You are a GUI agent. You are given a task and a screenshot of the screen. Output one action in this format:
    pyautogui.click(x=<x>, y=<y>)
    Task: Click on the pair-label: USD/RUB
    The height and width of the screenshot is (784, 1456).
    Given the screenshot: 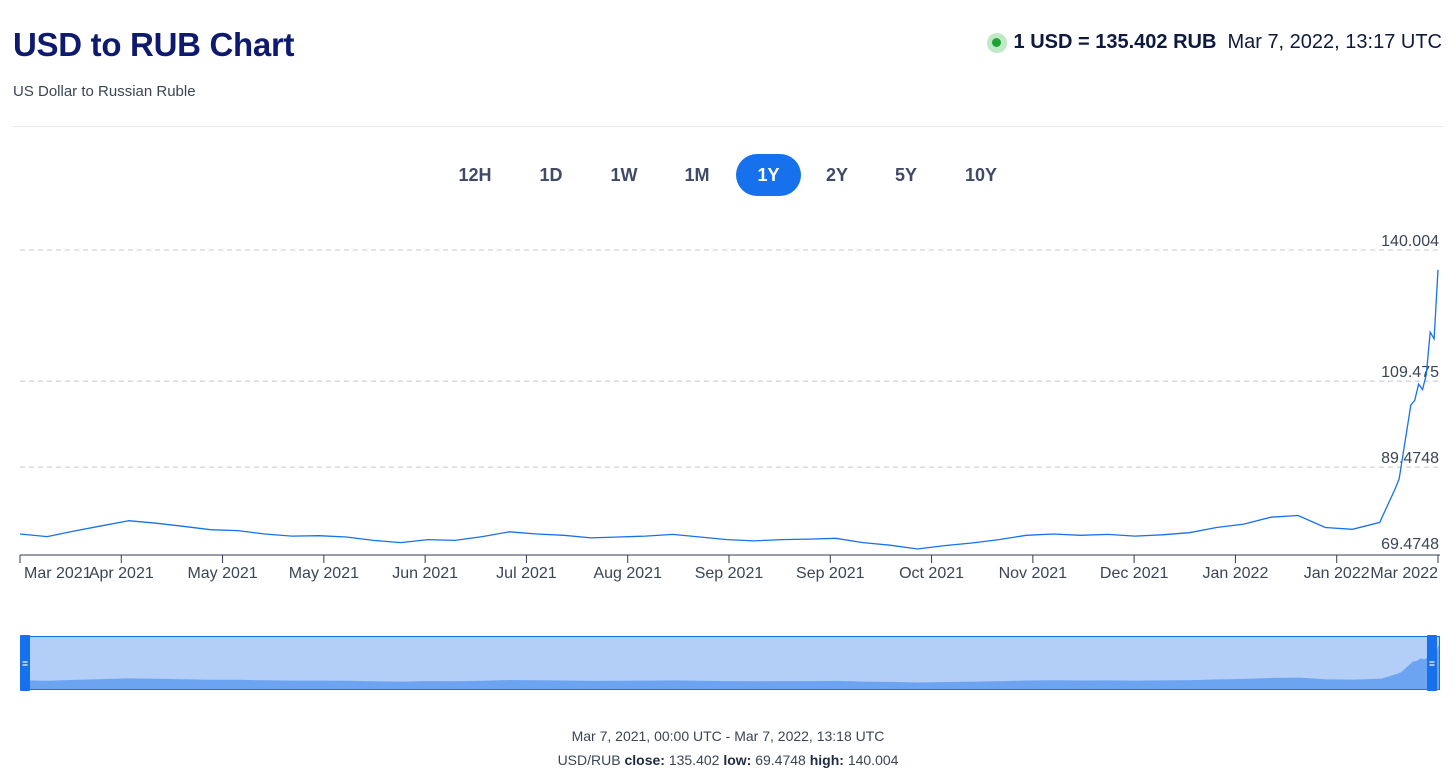 What is the action you would take?
    pyautogui.click(x=589, y=760)
    